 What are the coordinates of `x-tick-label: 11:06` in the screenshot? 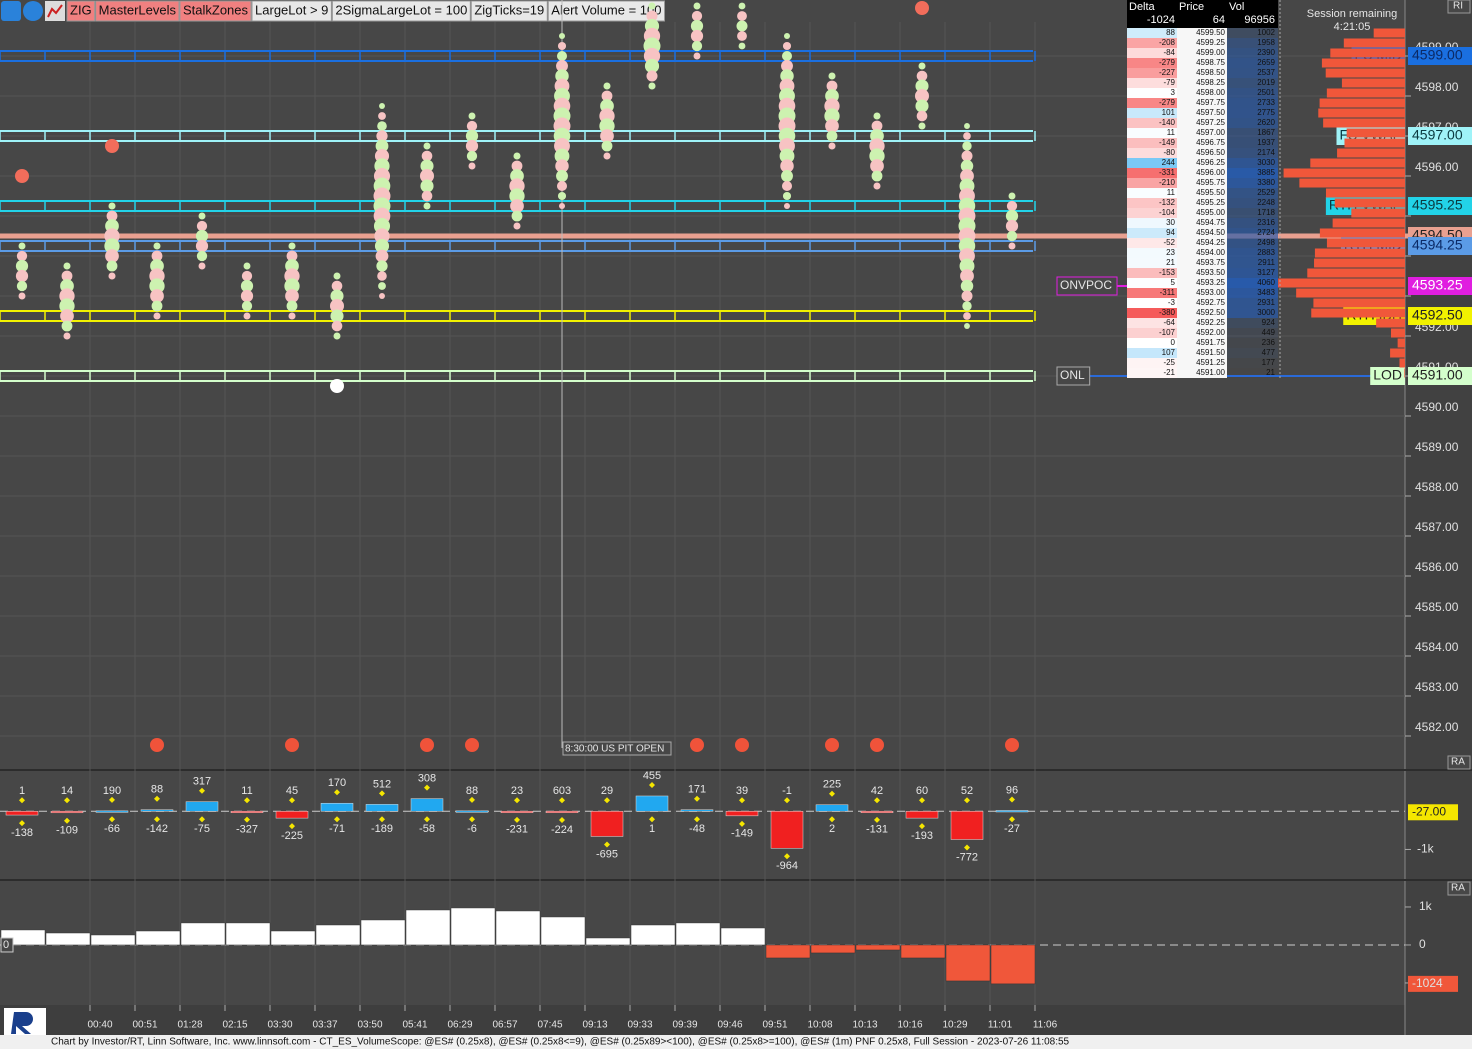 It's located at (1045, 1025).